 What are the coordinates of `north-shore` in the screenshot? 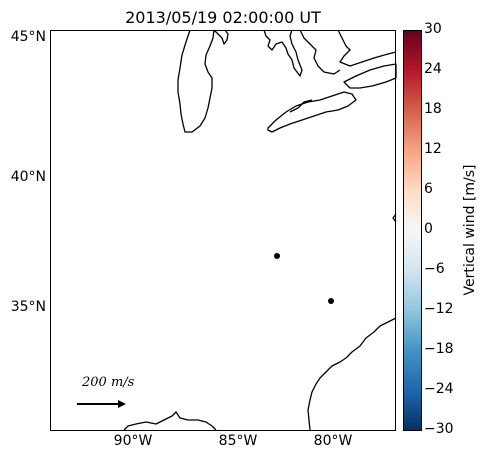 It's located at (367, 48).